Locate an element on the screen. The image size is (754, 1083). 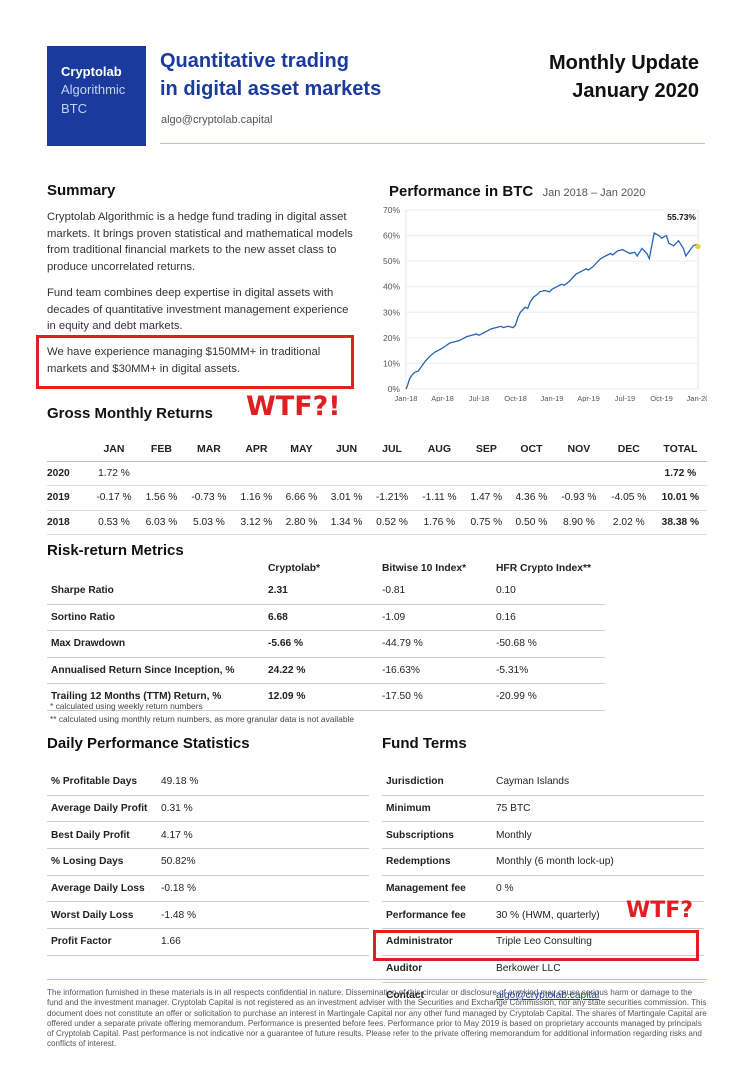
daily-stat-label: Worst Daily Loss is located at coordinates (103, 915).